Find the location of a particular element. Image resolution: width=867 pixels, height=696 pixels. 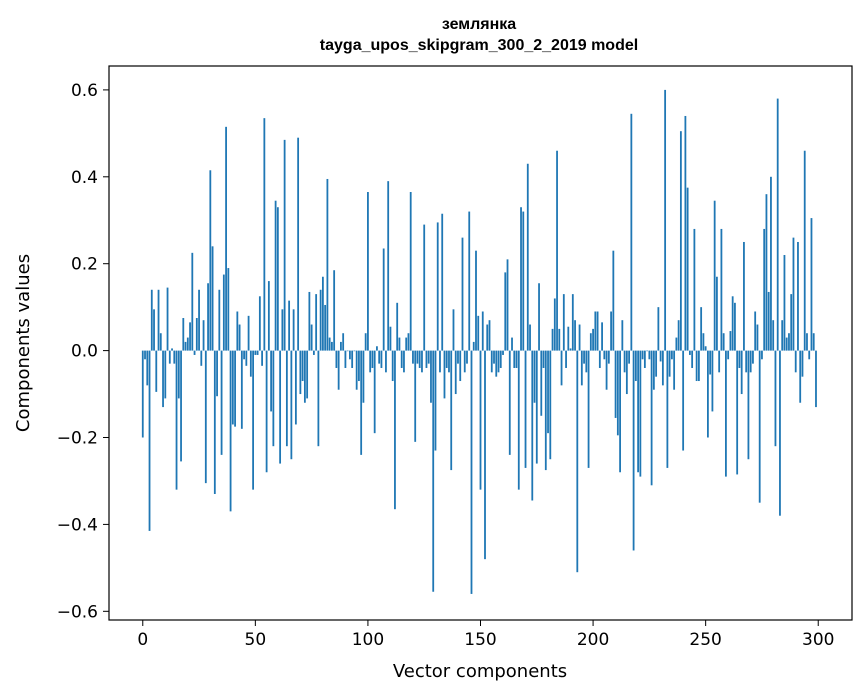

y-tick-label: 0.4 is located at coordinates (84, 178).